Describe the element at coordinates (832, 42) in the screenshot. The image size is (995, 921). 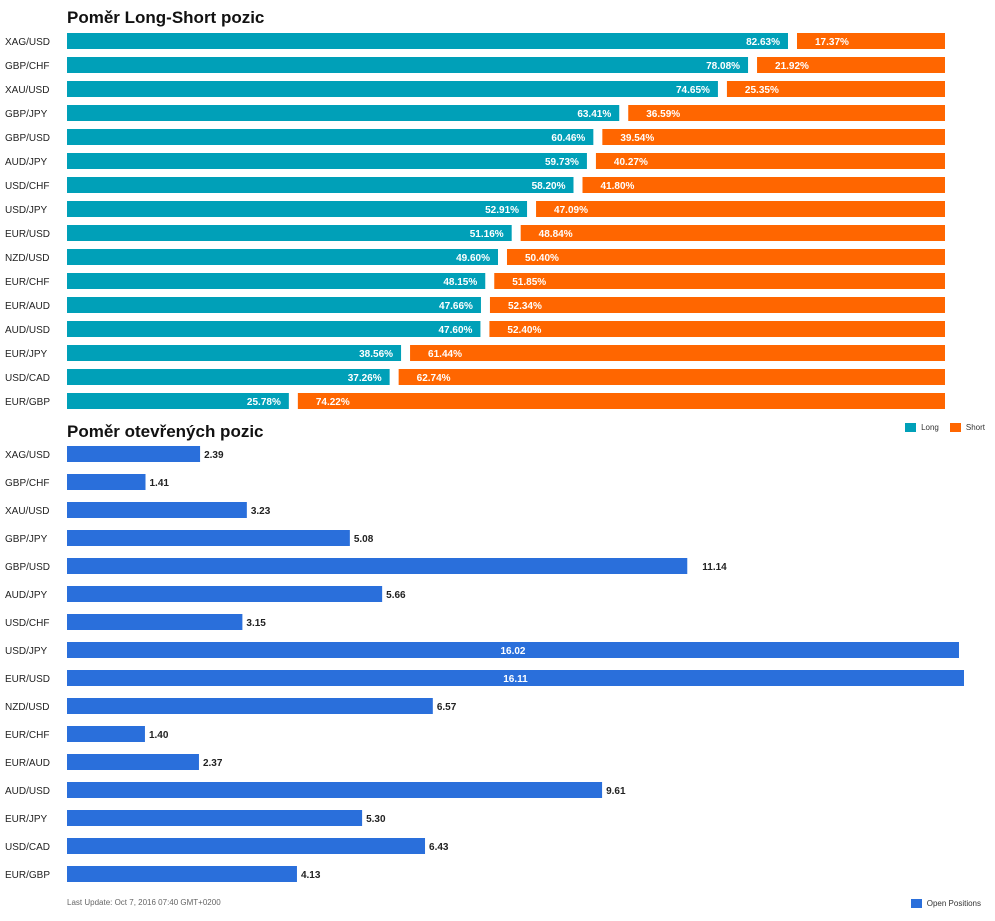
I see `short-value-label: 17.37%` at that location.